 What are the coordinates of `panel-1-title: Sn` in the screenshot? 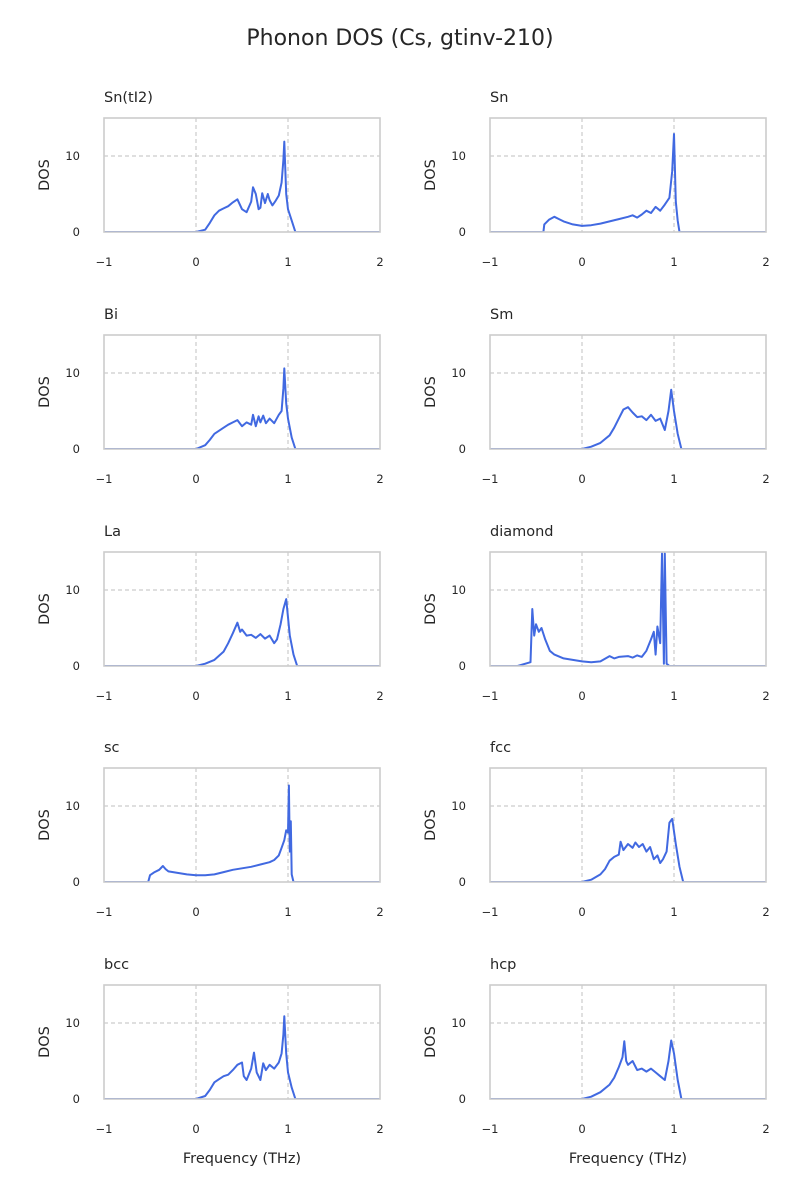 It's located at (499, 98).